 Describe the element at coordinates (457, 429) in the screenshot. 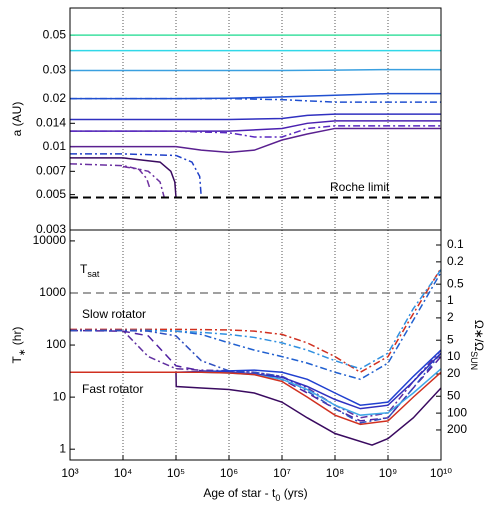

I see `y2-tick-label: 200` at that location.